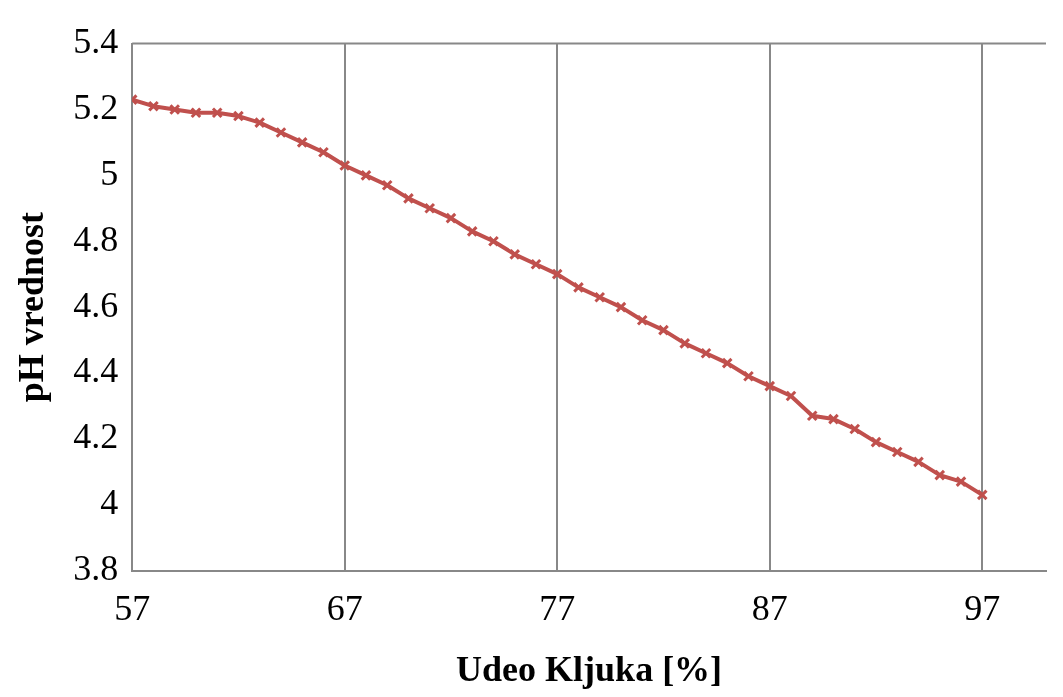 The width and height of the screenshot is (1063, 697). What do you see at coordinates (96, 436) in the screenshot?
I see `y-tick-label: 4.2` at bounding box center [96, 436].